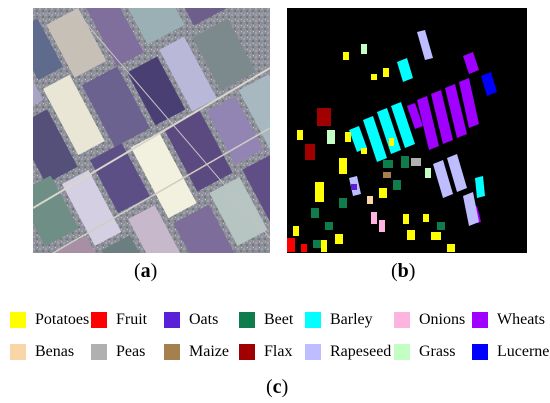 The height and width of the screenshot is (403, 550). I want to click on legend-item-maize: Maize, so click(196, 352).